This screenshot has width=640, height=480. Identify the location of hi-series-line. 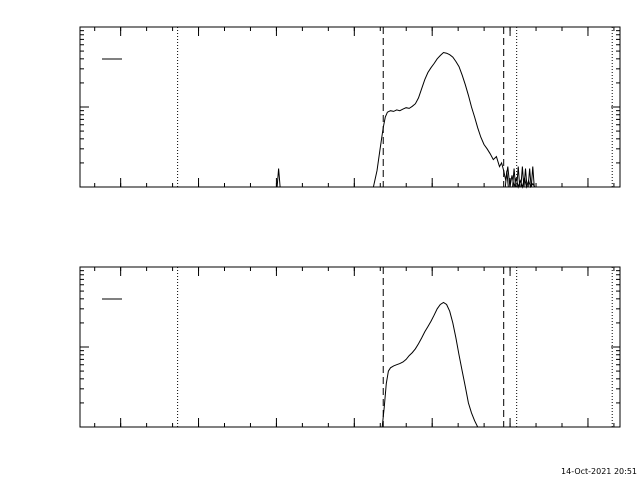
(430, 364).